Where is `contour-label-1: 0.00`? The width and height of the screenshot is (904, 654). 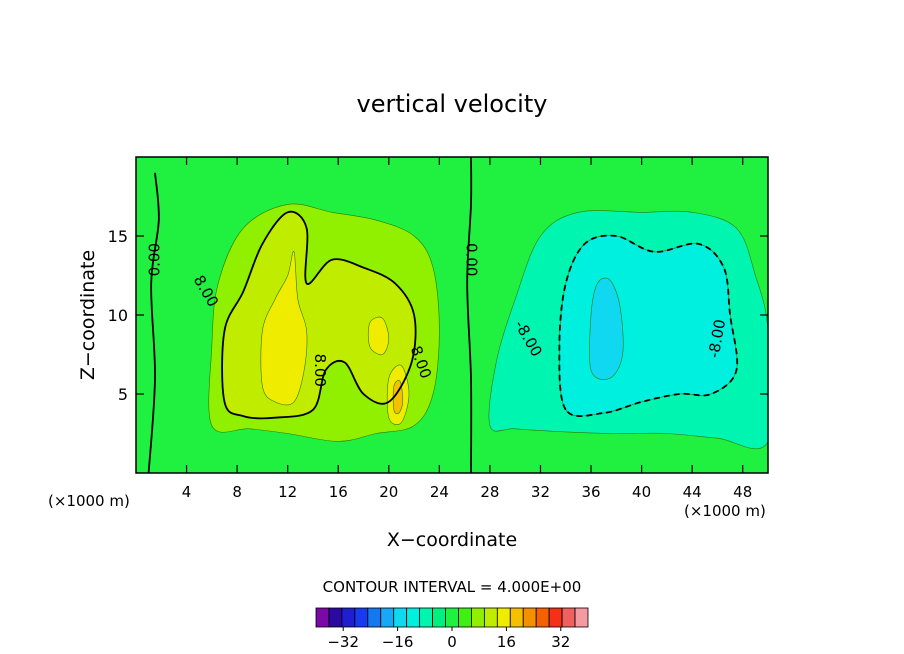
contour-label-1: 0.00 is located at coordinates (471, 259).